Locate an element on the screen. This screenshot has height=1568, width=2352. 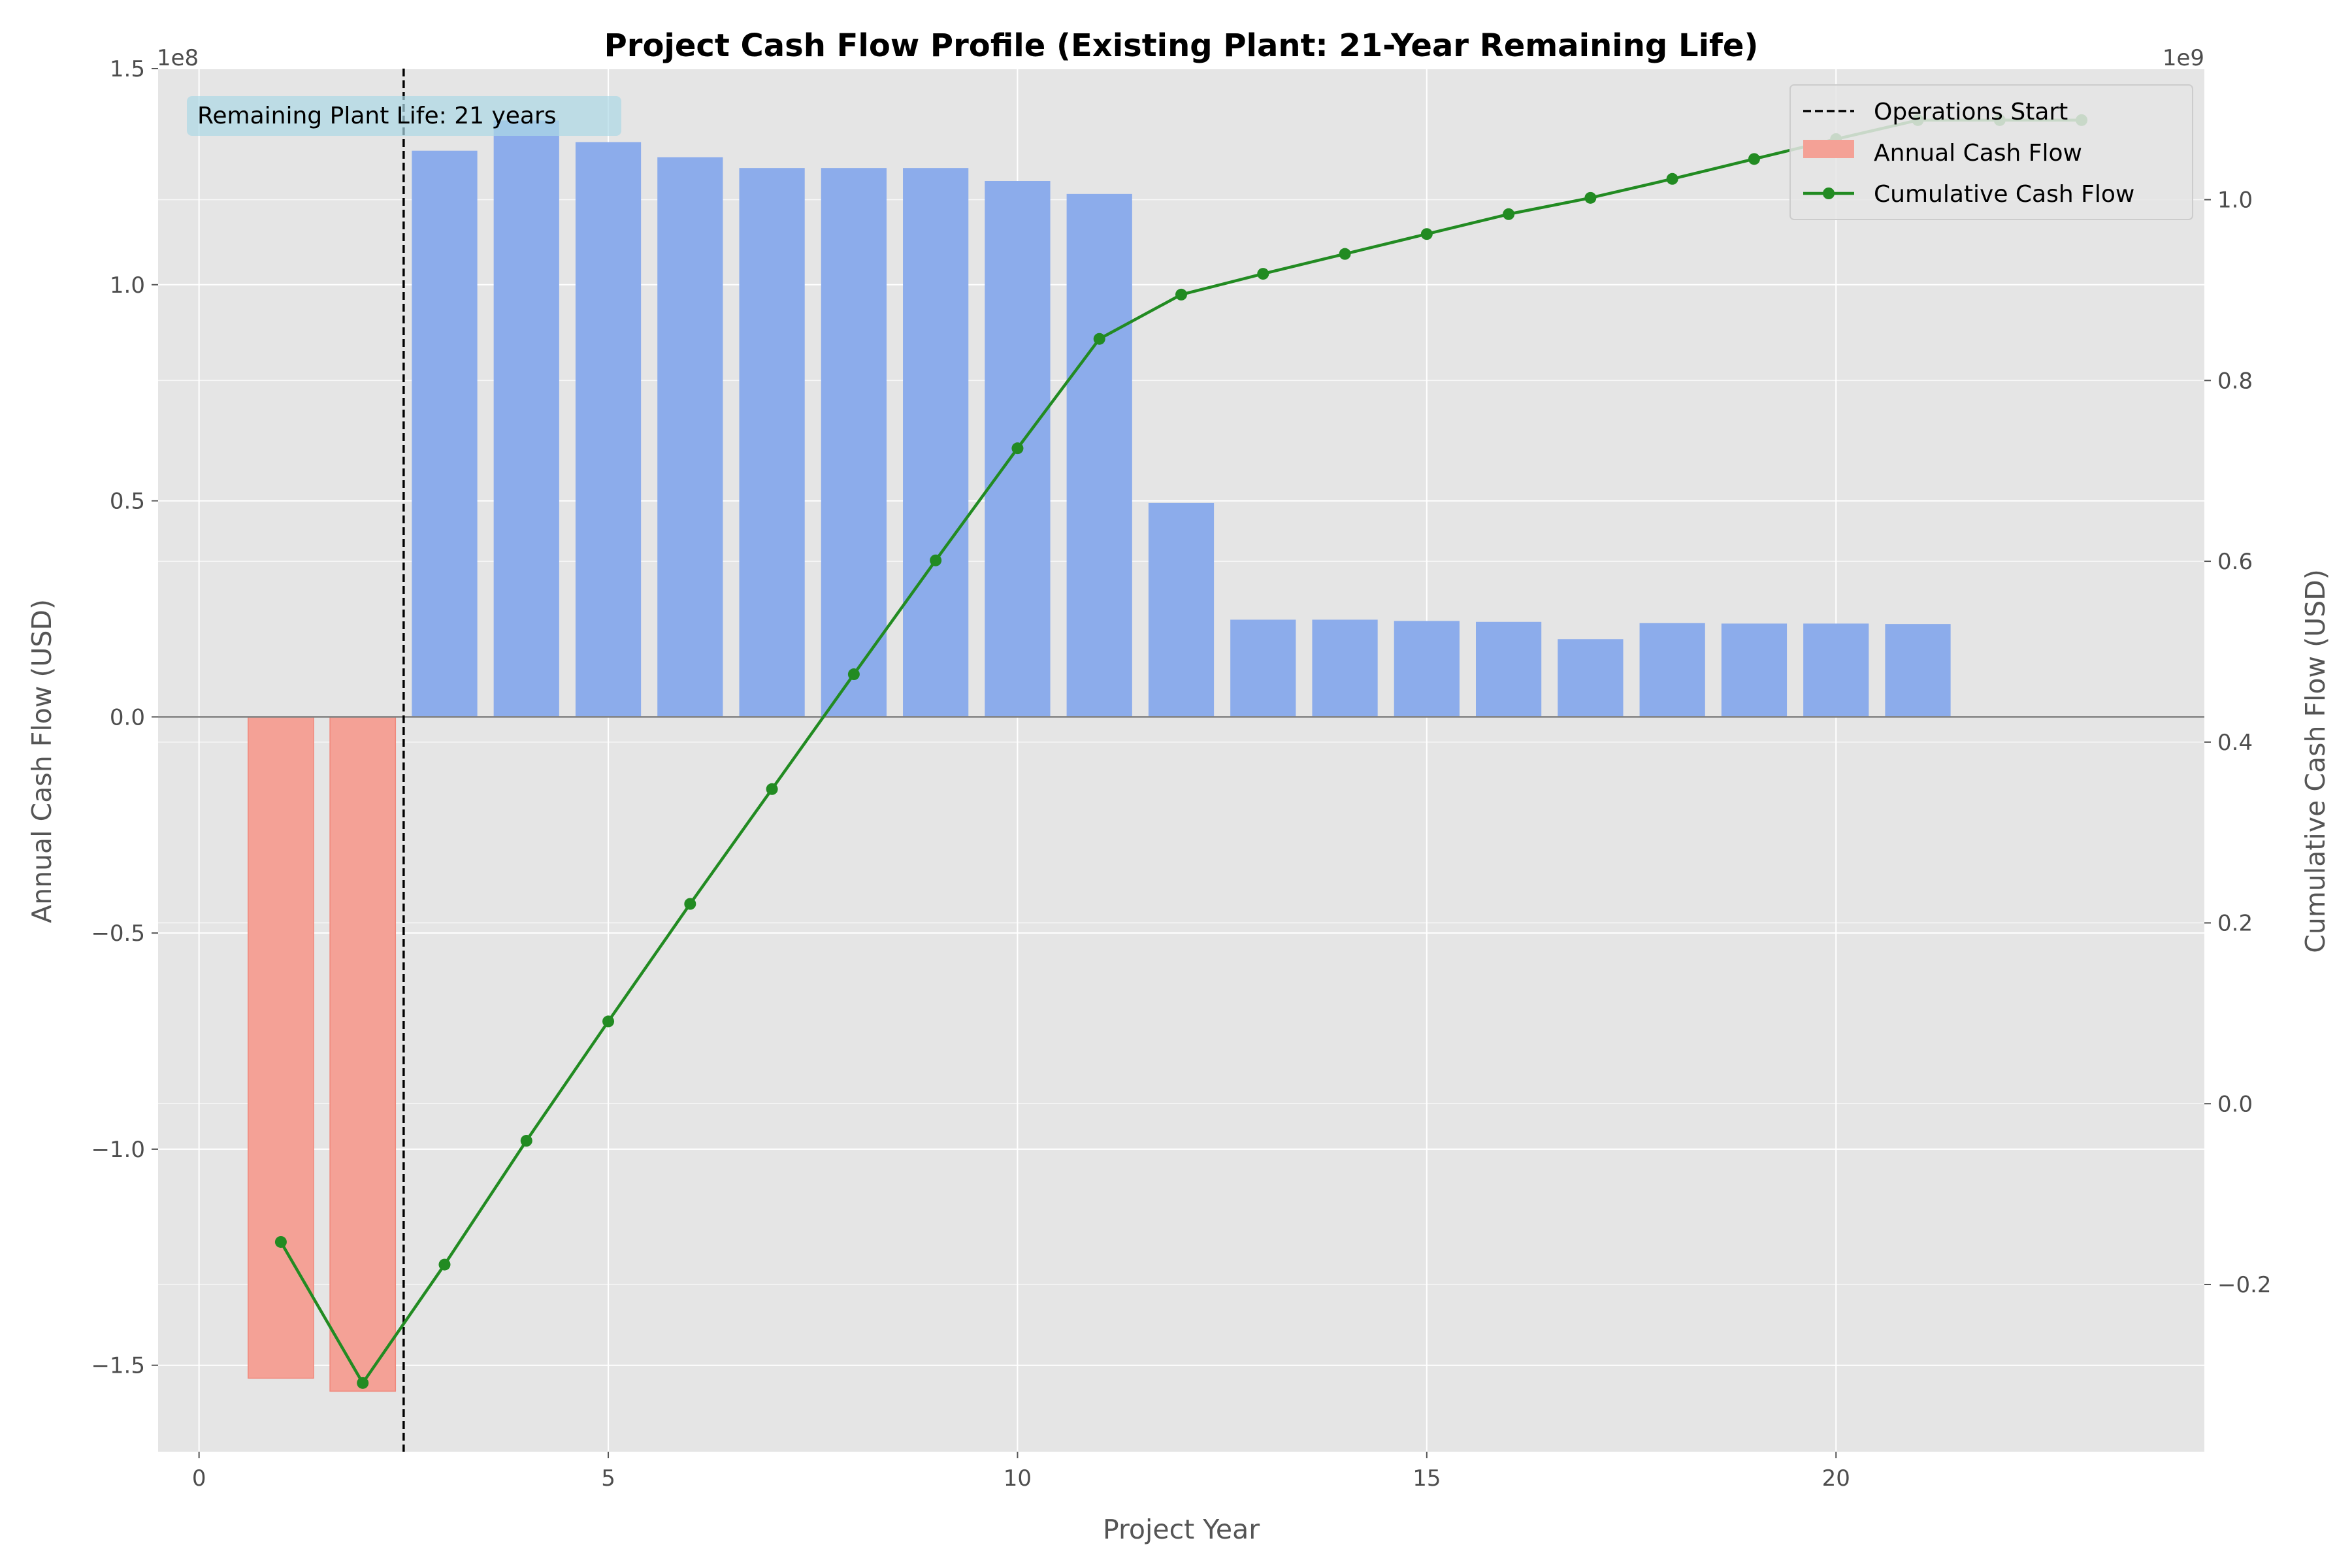
y-left-tick-label: 1.0 is located at coordinates (127, 285).